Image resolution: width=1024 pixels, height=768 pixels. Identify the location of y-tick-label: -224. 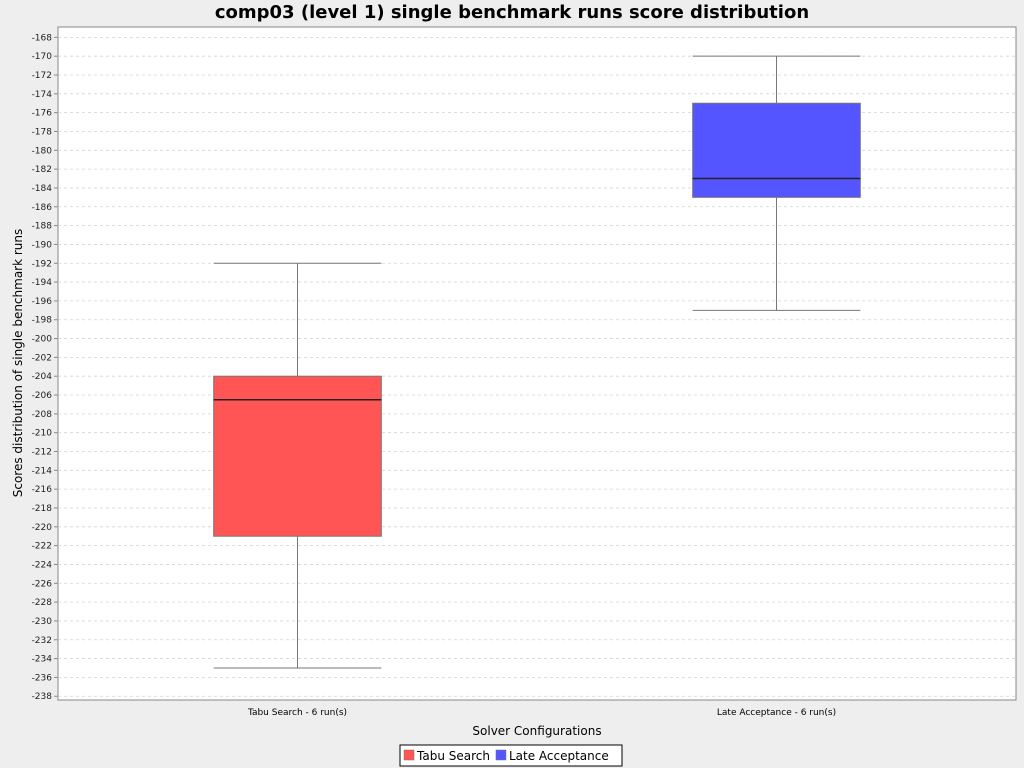
(42, 565).